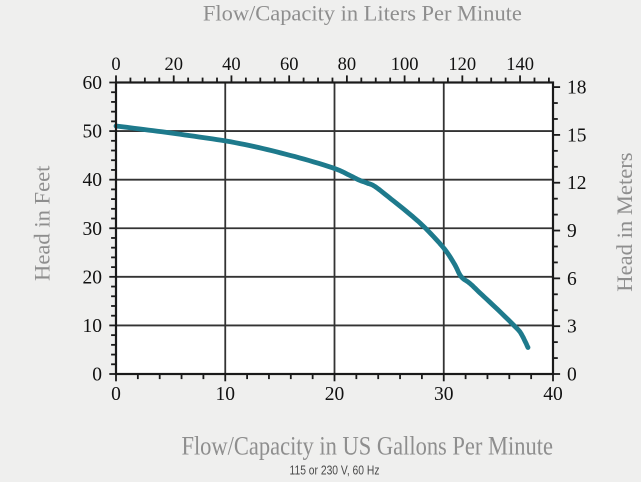  Describe the element at coordinates (405, 65) in the screenshot. I see `svg-text: 100` at that location.